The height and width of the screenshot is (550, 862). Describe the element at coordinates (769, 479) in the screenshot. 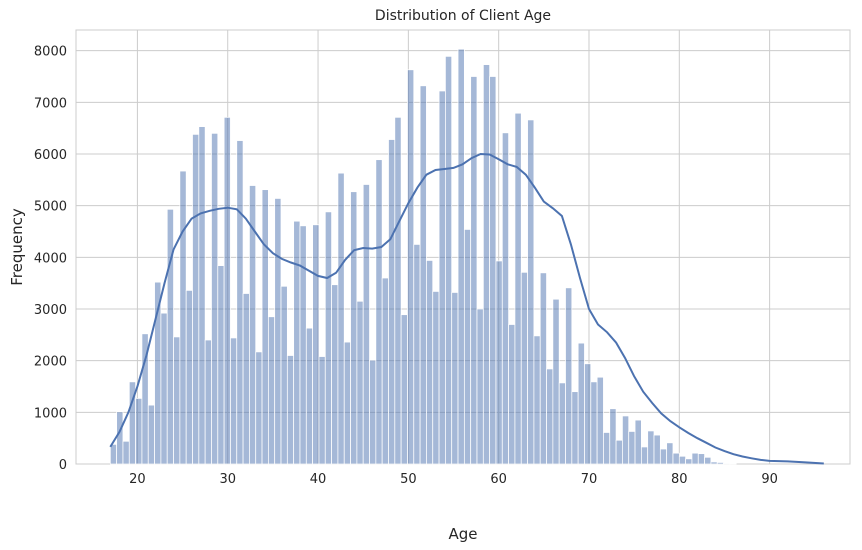

I see `x-tick-label: 90` at that location.